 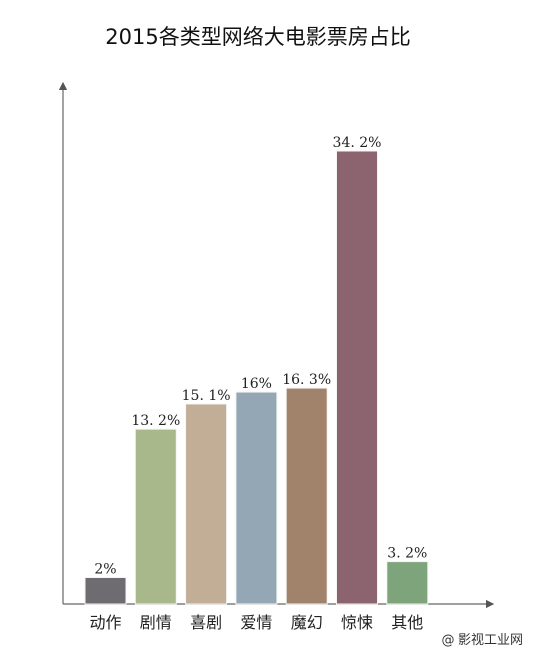 I want to click on category-label-7: 其他, so click(x=407, y=622).